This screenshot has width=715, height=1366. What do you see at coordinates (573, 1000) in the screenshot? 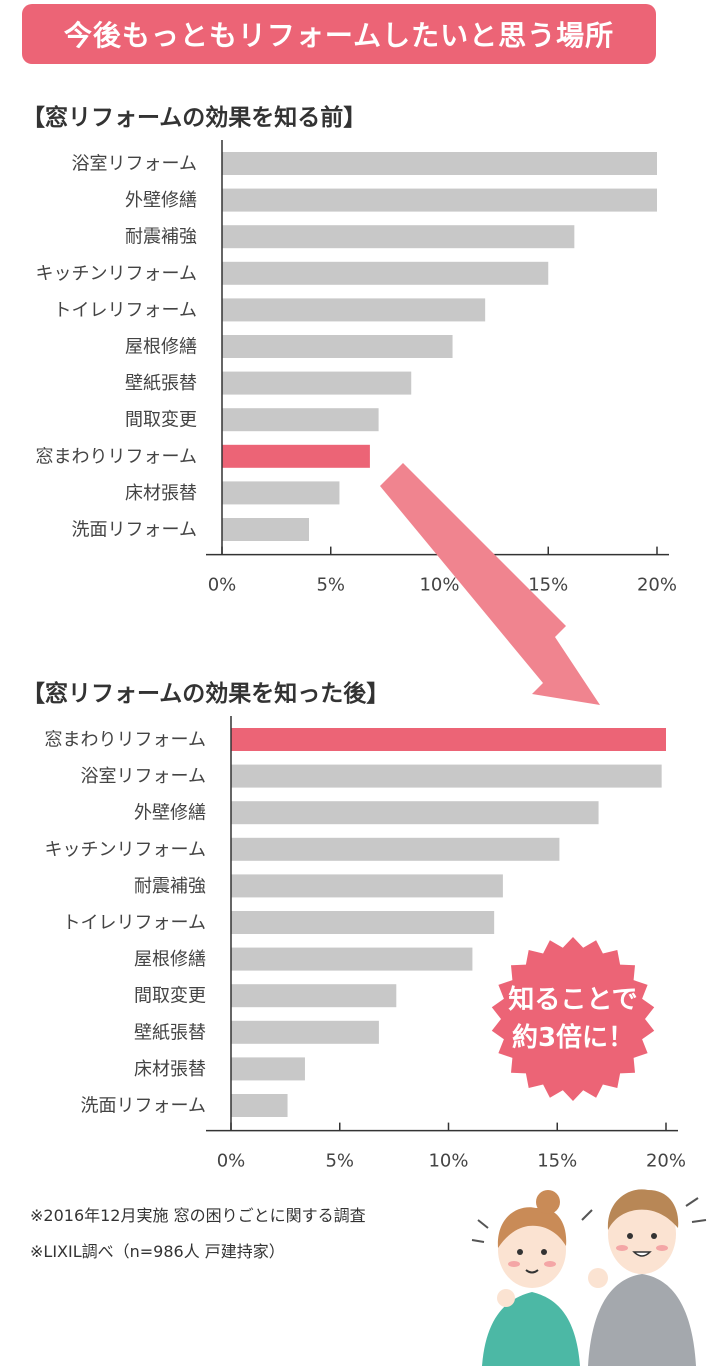
I see `callout-line-1: 知ることで` at bounding box center [573, 1000].